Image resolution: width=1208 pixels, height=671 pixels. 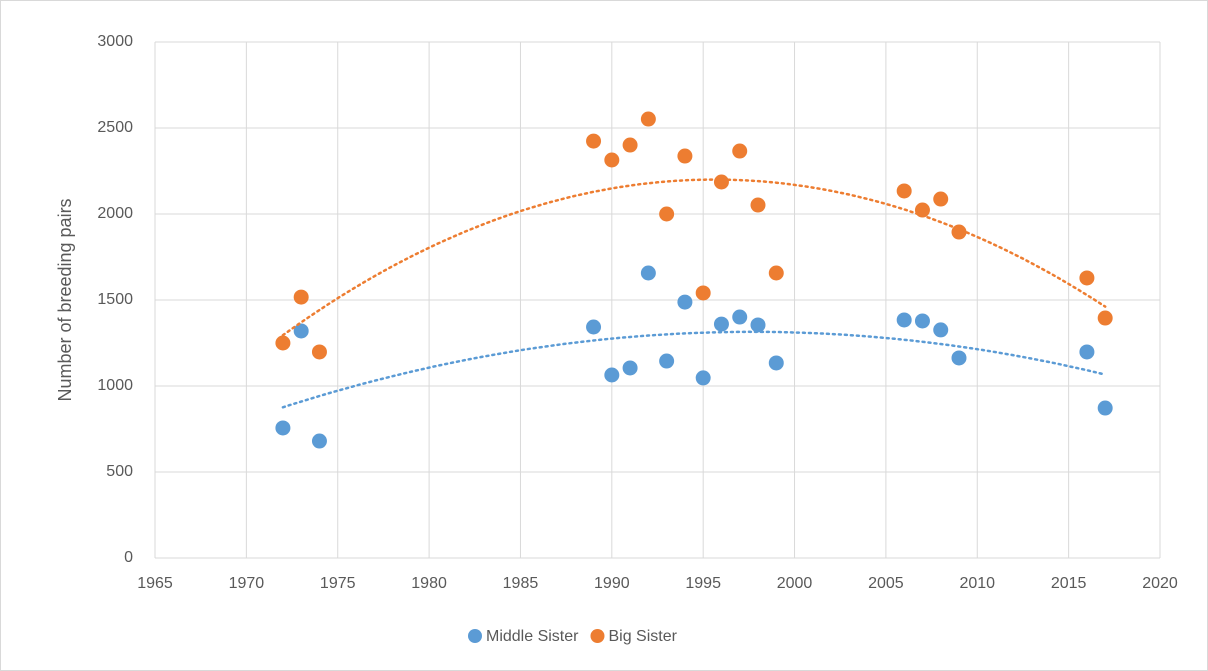 What do you see at coordinates (642, 636) in the screenshot?
I see `legend-label: Big Sister` at bounding box center [642, 636].